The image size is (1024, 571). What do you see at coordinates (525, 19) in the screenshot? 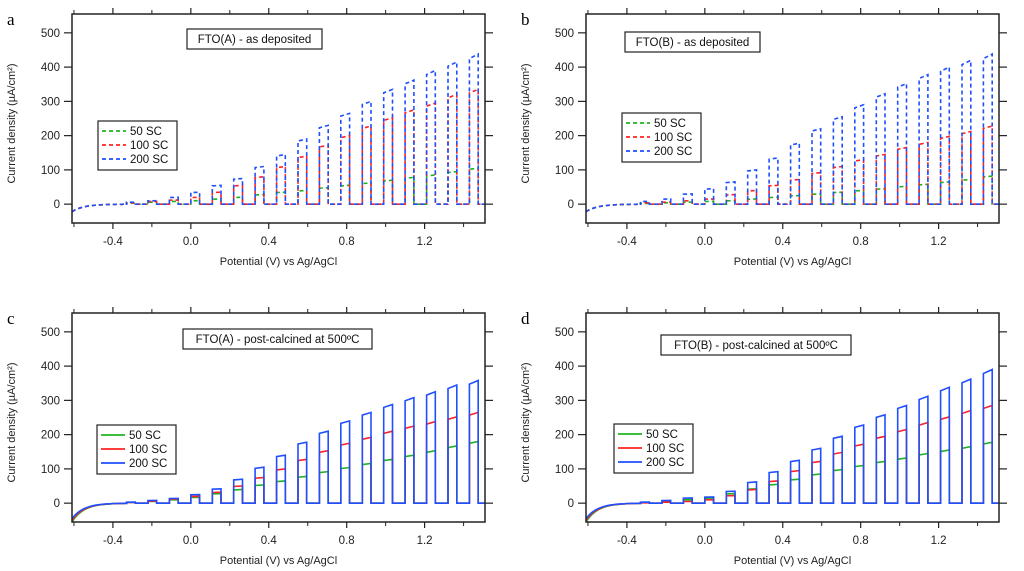
I see `panel-label: b` at bounding box center [525, 19].